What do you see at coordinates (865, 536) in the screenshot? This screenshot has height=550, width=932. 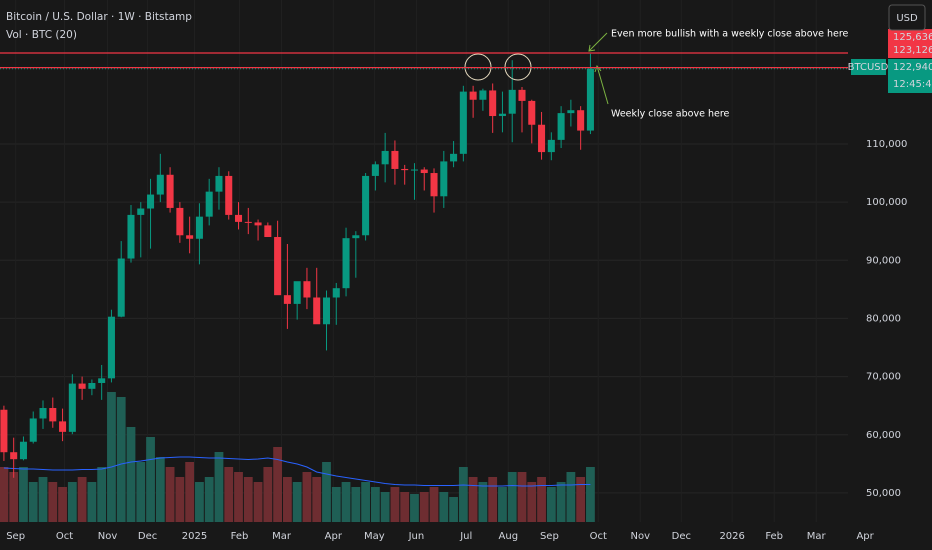 I see `x-tick-label: Apr` at bounding box center [865, 536].